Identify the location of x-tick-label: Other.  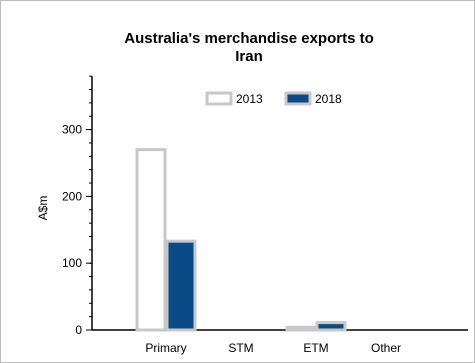
(386, 348).